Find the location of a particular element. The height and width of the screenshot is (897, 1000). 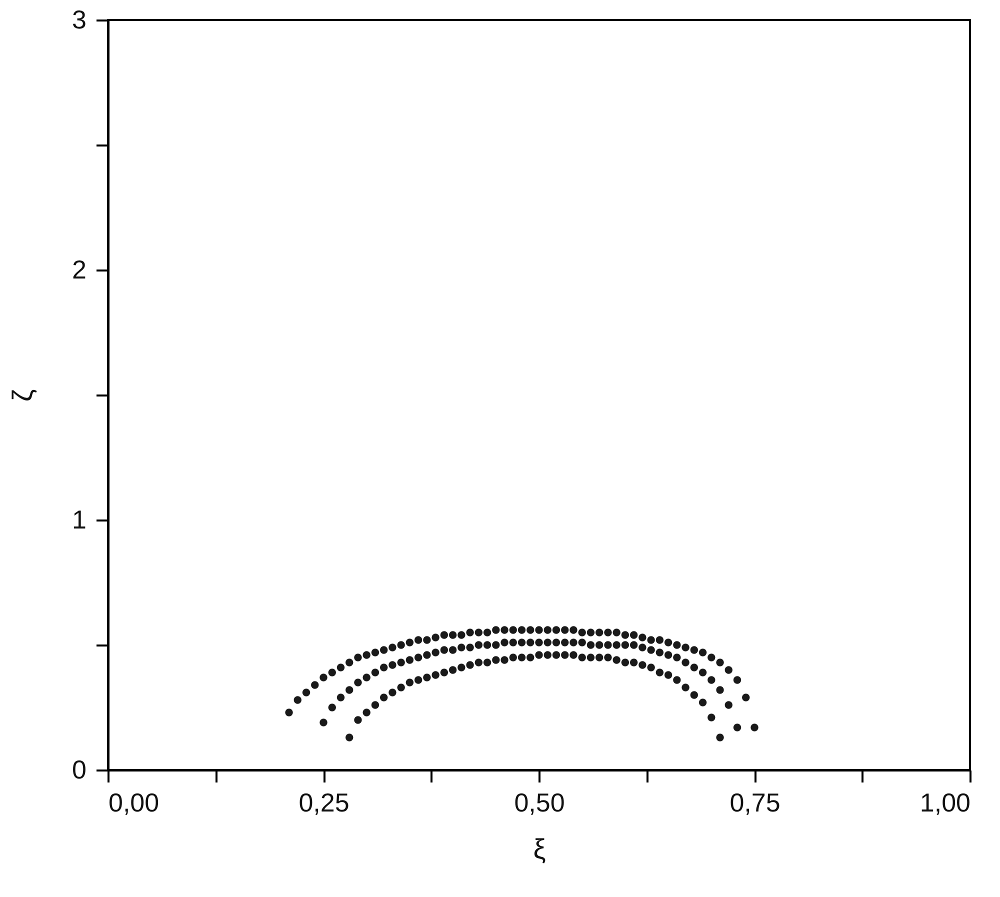

y-tick-label: 2 is located at coordinates (79, 269).